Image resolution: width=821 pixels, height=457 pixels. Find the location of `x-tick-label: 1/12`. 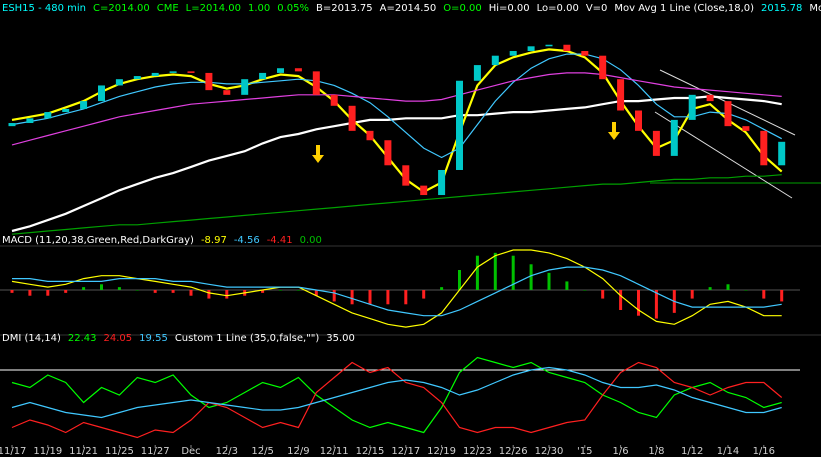

x-tick-label: 1/12 is located at coordinates (692, 451).